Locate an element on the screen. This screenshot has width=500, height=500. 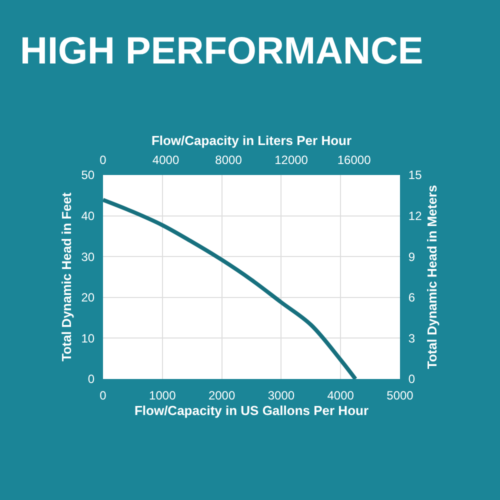
y-tick-label: 10 is located at coordinates (88, 338).